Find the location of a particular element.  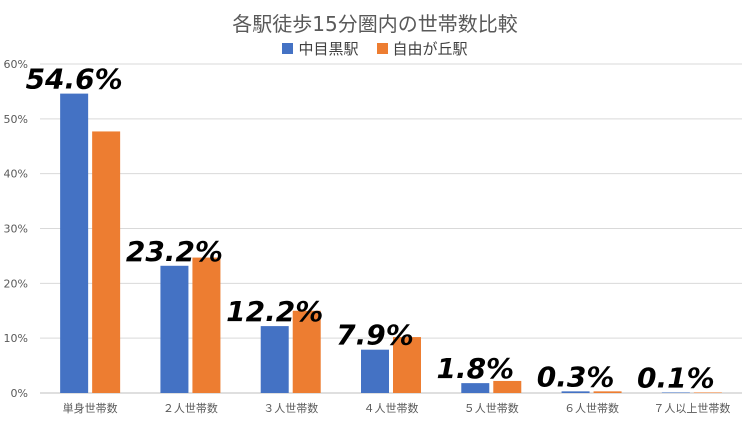

data-label: 0.1% is located at coordinates (676, 377).